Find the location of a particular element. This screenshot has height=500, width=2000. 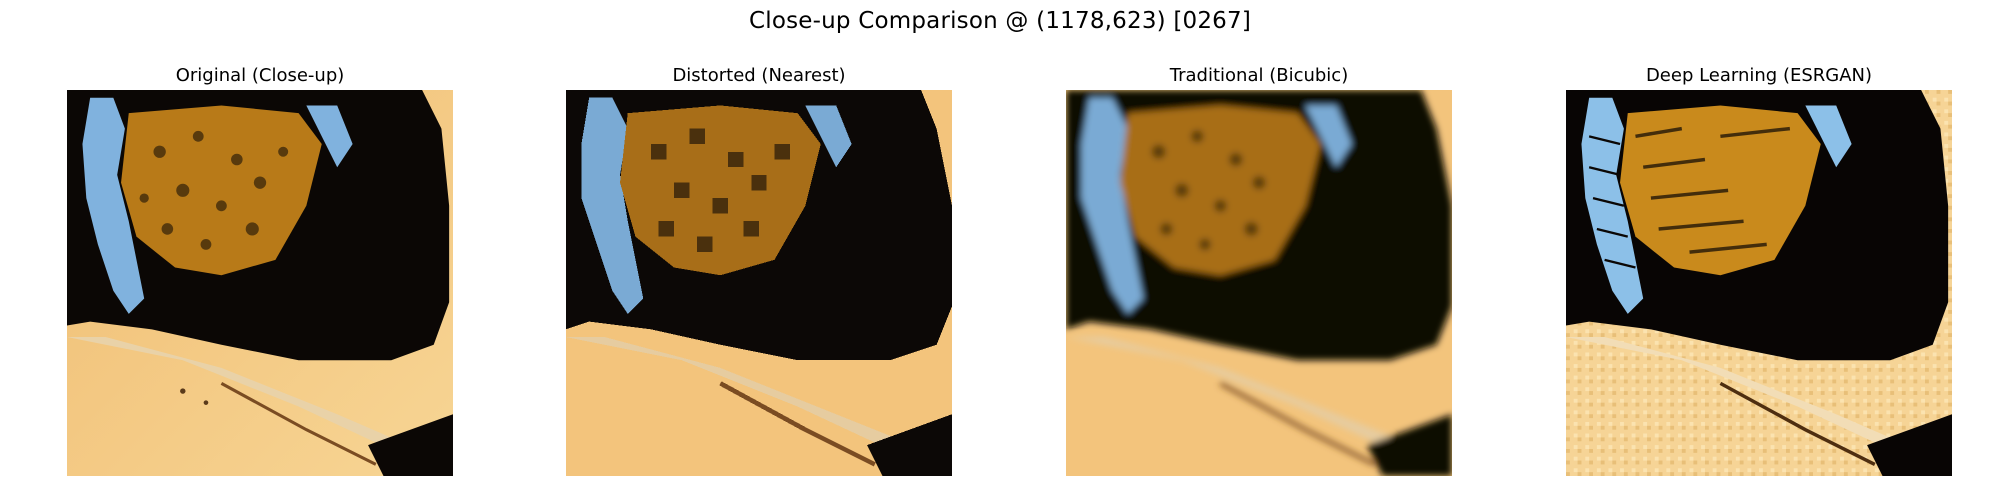

panel-title-original: Original (Close-up) is located at coordinates (260, 75).